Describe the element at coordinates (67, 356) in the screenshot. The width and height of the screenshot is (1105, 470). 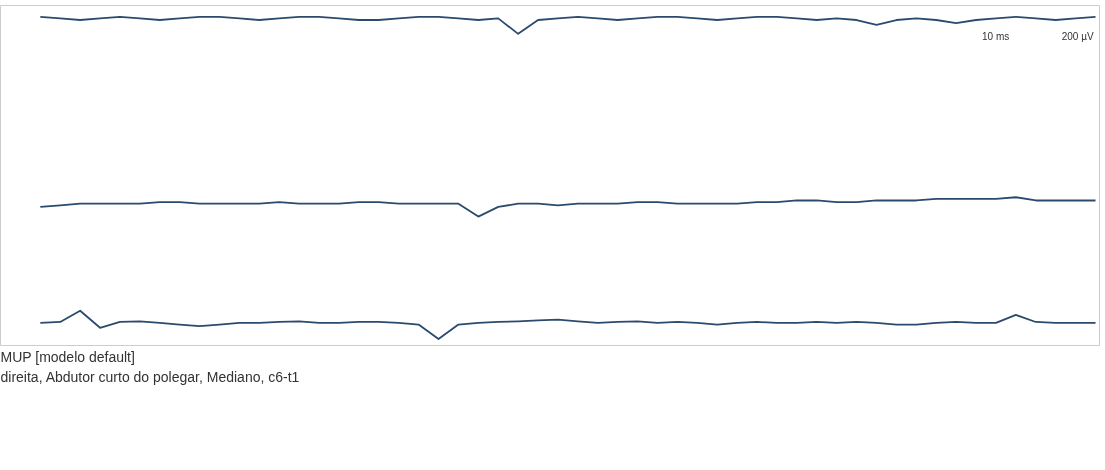
I see `text: MUP [modelo default]` at that location.